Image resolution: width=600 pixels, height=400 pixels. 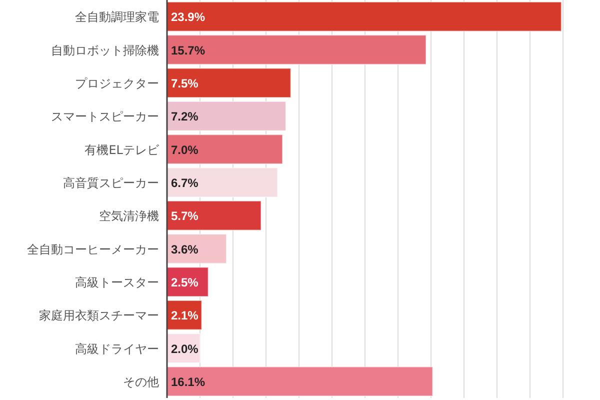 What do you see at coordinates (122, 149) in the screenshot?
I see `y-tick-label: 有機ELテレビ` at bounding box center [122, 149].